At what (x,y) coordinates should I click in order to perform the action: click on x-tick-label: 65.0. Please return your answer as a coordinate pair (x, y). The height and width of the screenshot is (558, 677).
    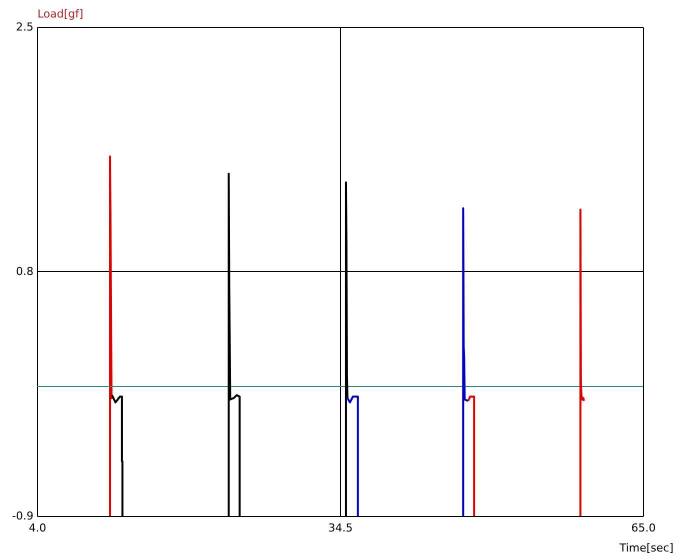
    Looking at the image, I should click on (643, 528).